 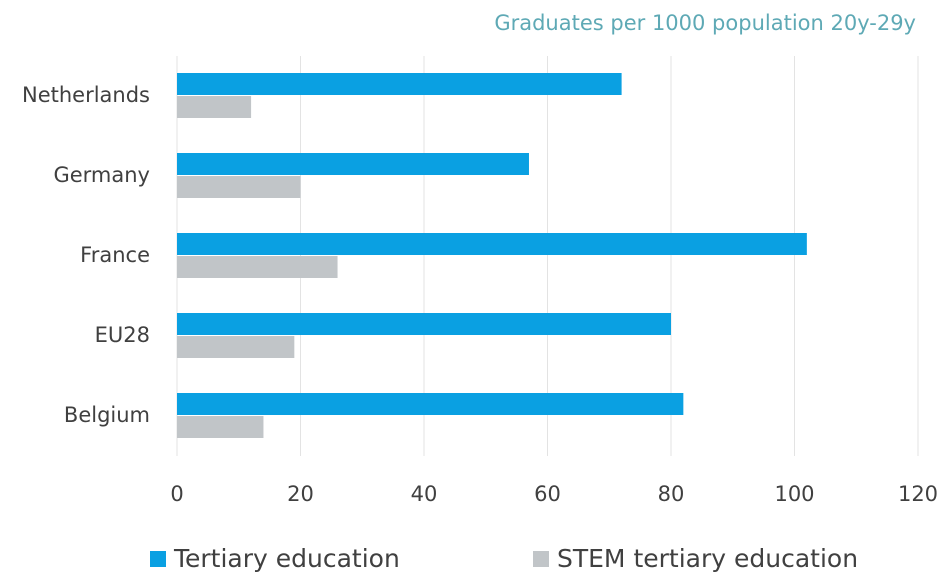 What do you see at coordinates (176, 494) in the screenshot?
I see `x-tick-label: 0` at bounding box center [176, 494].